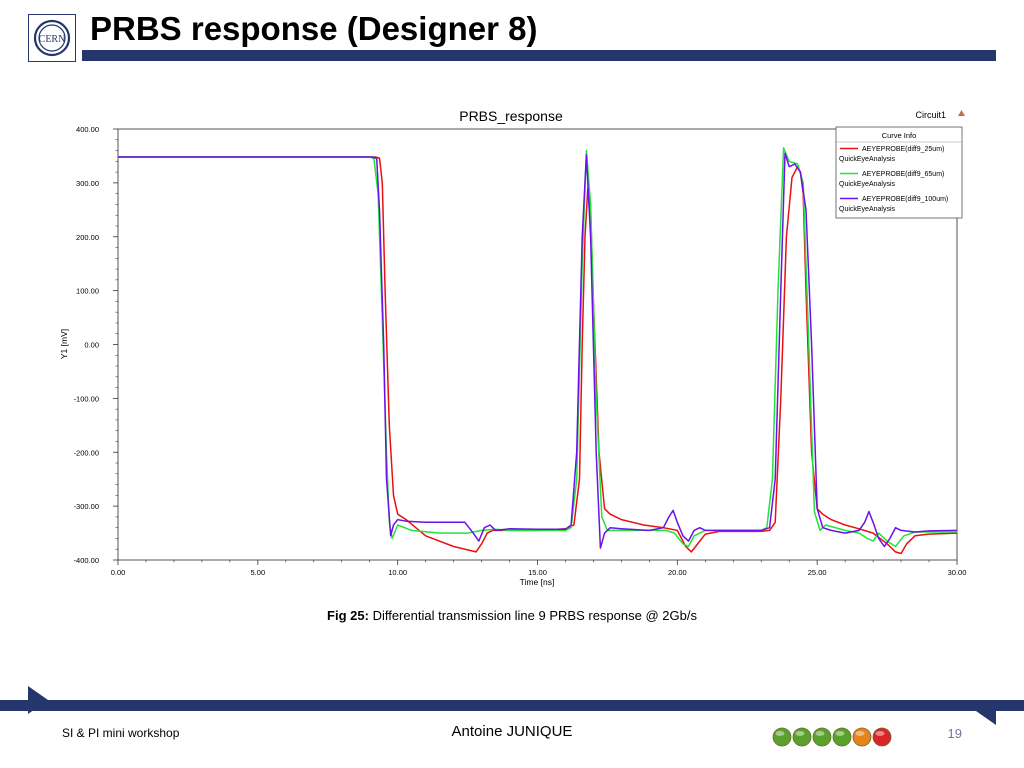  Describe the element at coordinates (903, 149) in the screenshot. I see `legend-series-name: AEYEPROBE(diff9_25um)` at that location.